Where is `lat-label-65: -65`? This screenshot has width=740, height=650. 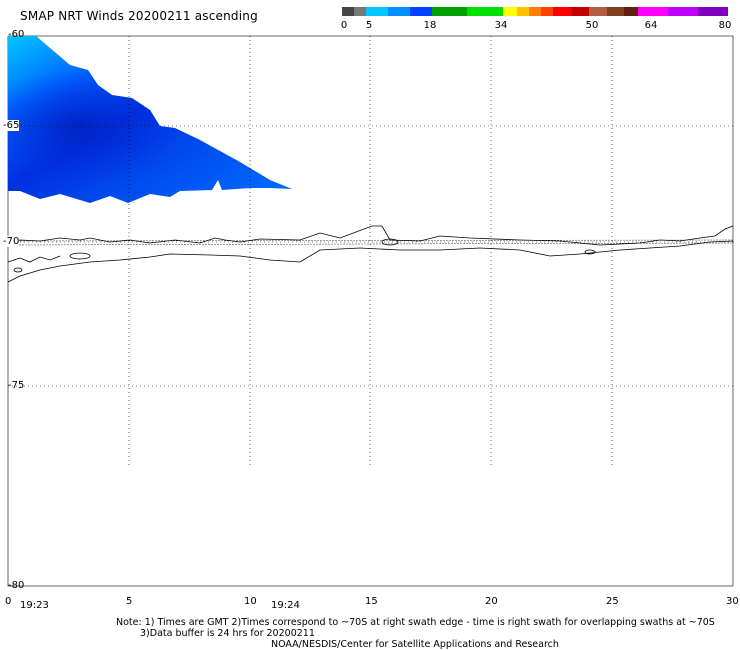
lat-label-65: -65 is located at coordinates (11, 125).